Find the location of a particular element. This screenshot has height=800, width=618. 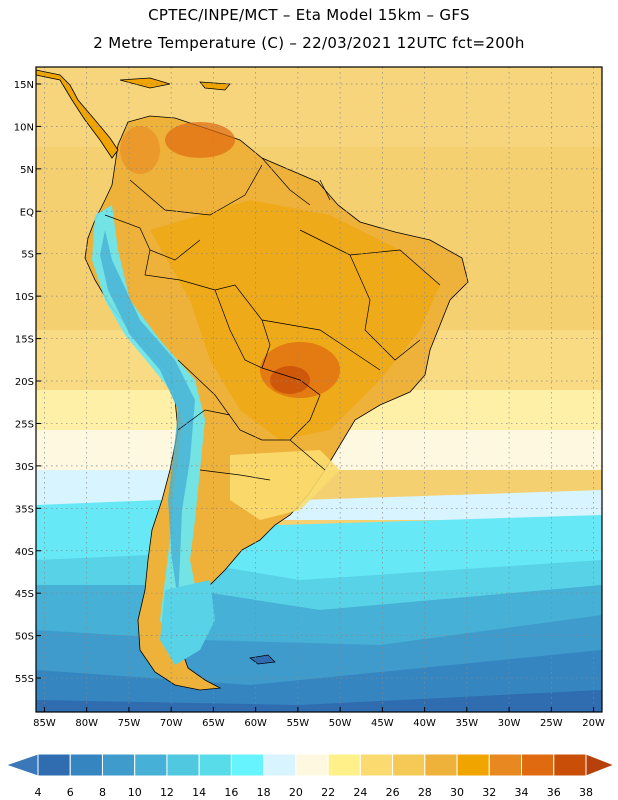

colorbar-label: 30 is located at coordinates (457, 792).